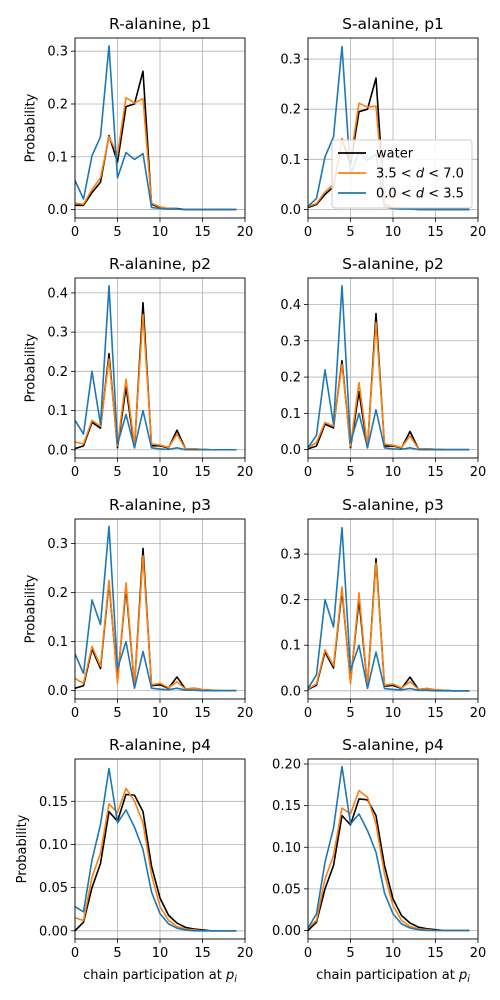 This screenshot has height=1000, width=500. I want to click on legend-label-1: water, so click(395, 154).